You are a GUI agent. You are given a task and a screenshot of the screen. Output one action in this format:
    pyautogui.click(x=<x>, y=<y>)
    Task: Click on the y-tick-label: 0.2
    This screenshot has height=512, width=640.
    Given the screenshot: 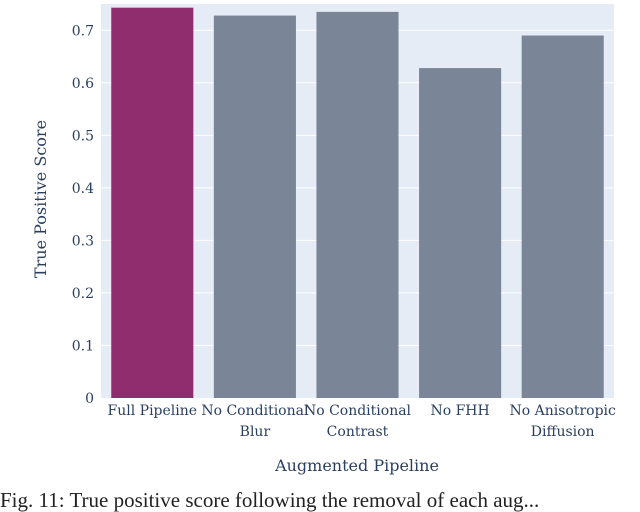 What is the action you would take?
    pyautogui.click(x=83, y=294)
    